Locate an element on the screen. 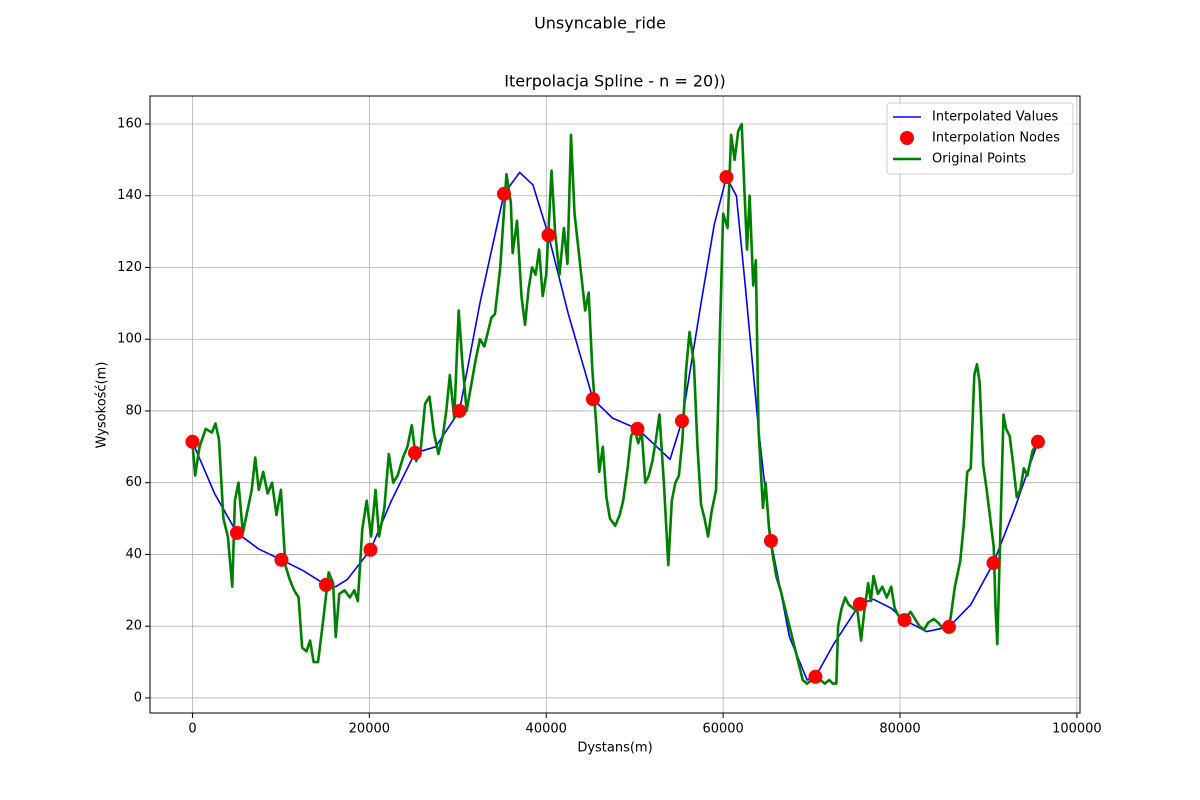 This screenshot has width=1200, height=800. y-tick-label: 60 is located at coordinates (133, 482).